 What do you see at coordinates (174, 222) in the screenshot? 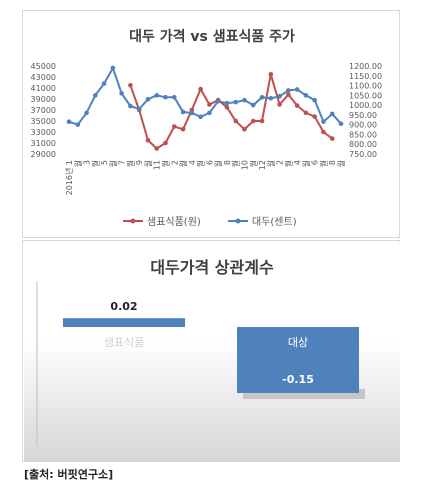
I see `legend-label-0: 샘표식품(원)` at bounding box center [174, 222].